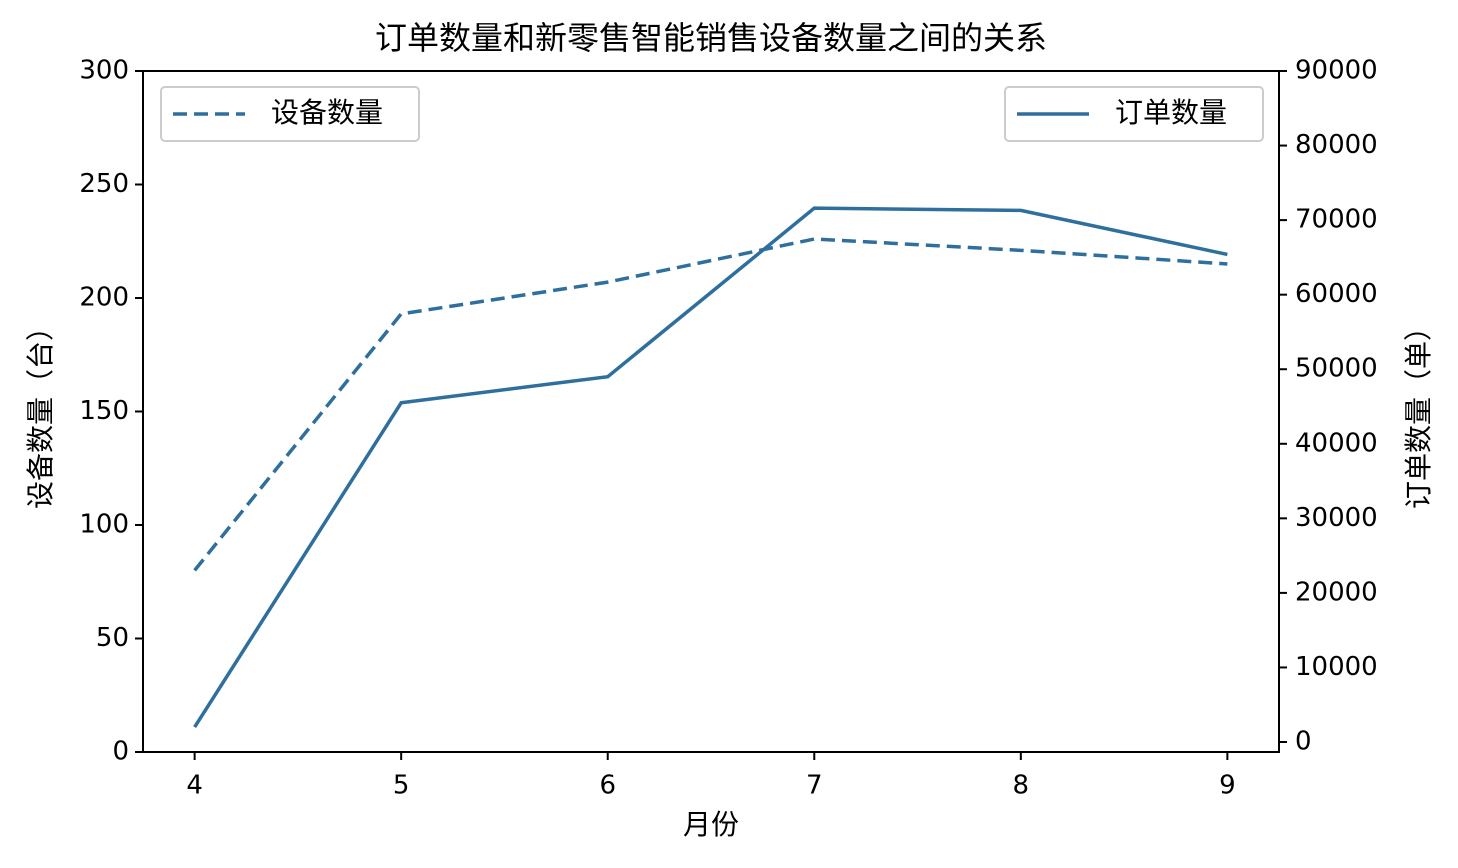 Image resolution: width=1458 pixels, height=868 pixels. What do you see at coordinates (1336, 294) in the screenshot?
I see `y2-tick-label: 60000` at bounding box center [1336, 294].